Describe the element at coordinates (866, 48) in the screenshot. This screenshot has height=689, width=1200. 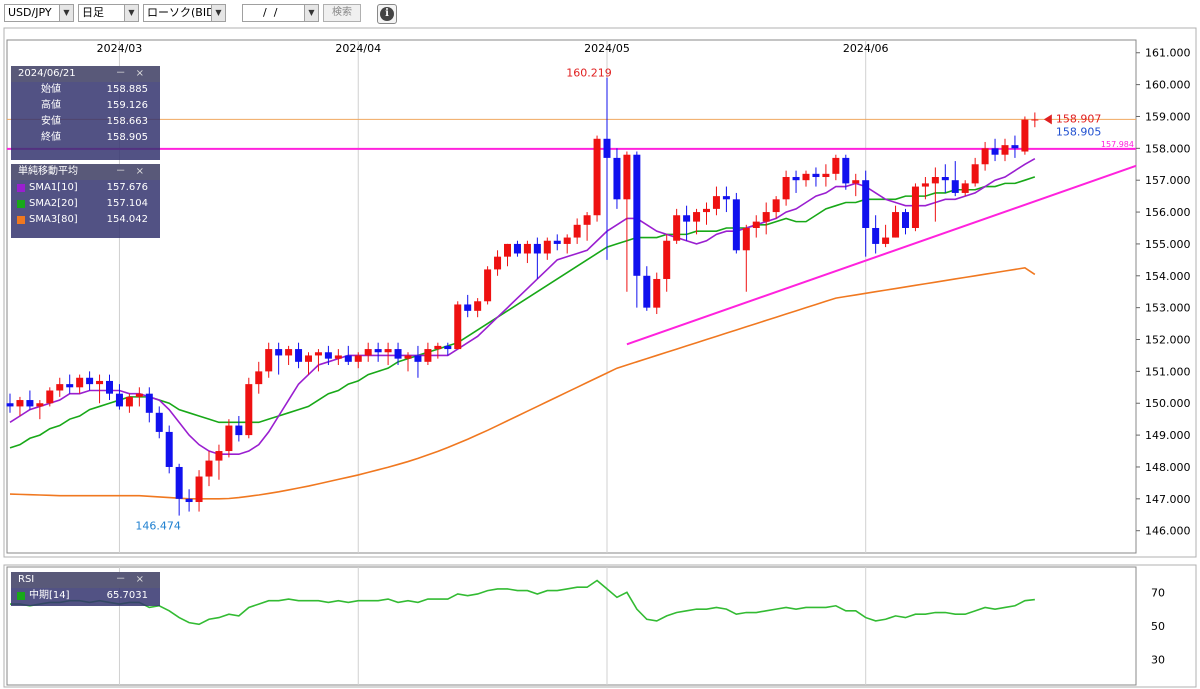
I see `x-tick-label: 2024/06` at that location.